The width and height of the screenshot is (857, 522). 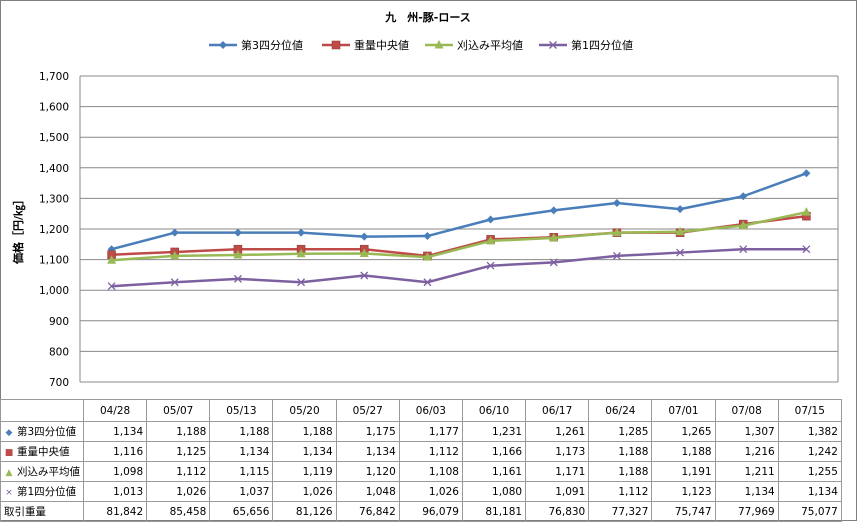 I want to click on y-axis-label: 価格［円/㎏］, so click(x=18, y=229).